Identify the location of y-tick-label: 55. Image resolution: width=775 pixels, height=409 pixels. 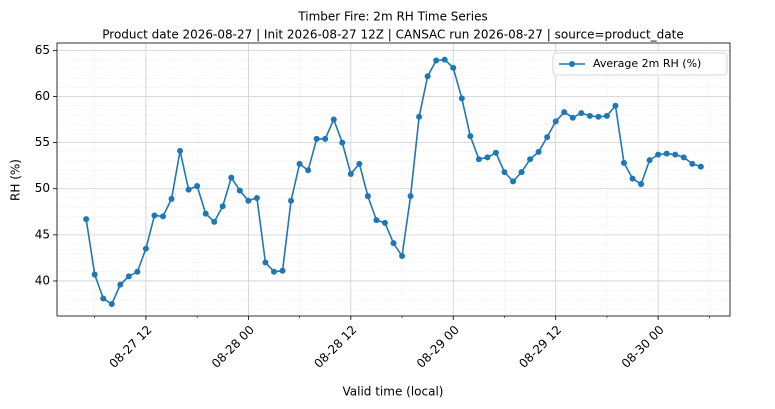
(42, 142).